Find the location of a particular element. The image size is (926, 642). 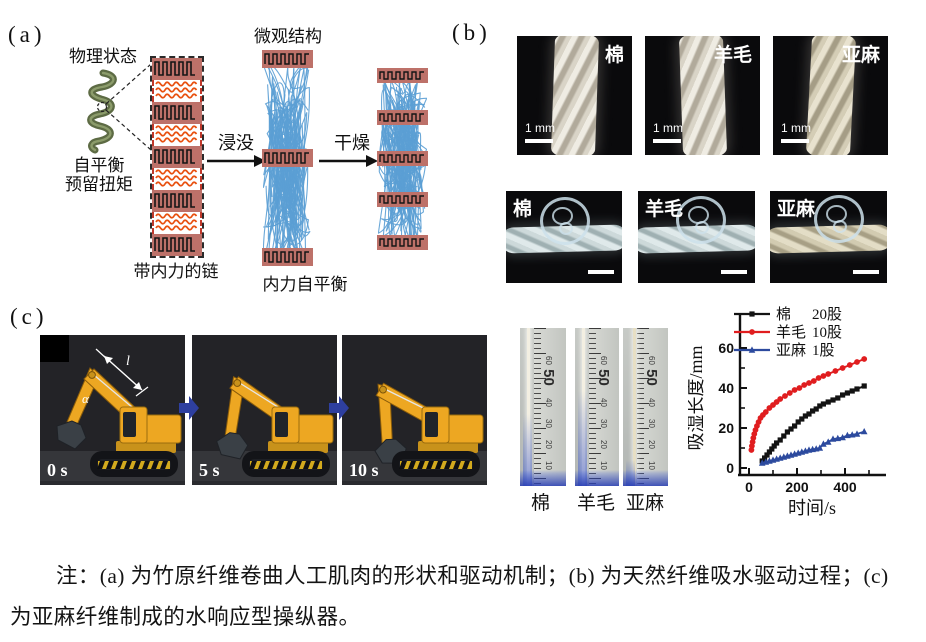

absorption-chart: 0 200 400 0 20 40 60 时间/s 吸湿长度/mm 棉 20股 羊毛 10股 亚麻 1股 is located at coordinates (807, 409).